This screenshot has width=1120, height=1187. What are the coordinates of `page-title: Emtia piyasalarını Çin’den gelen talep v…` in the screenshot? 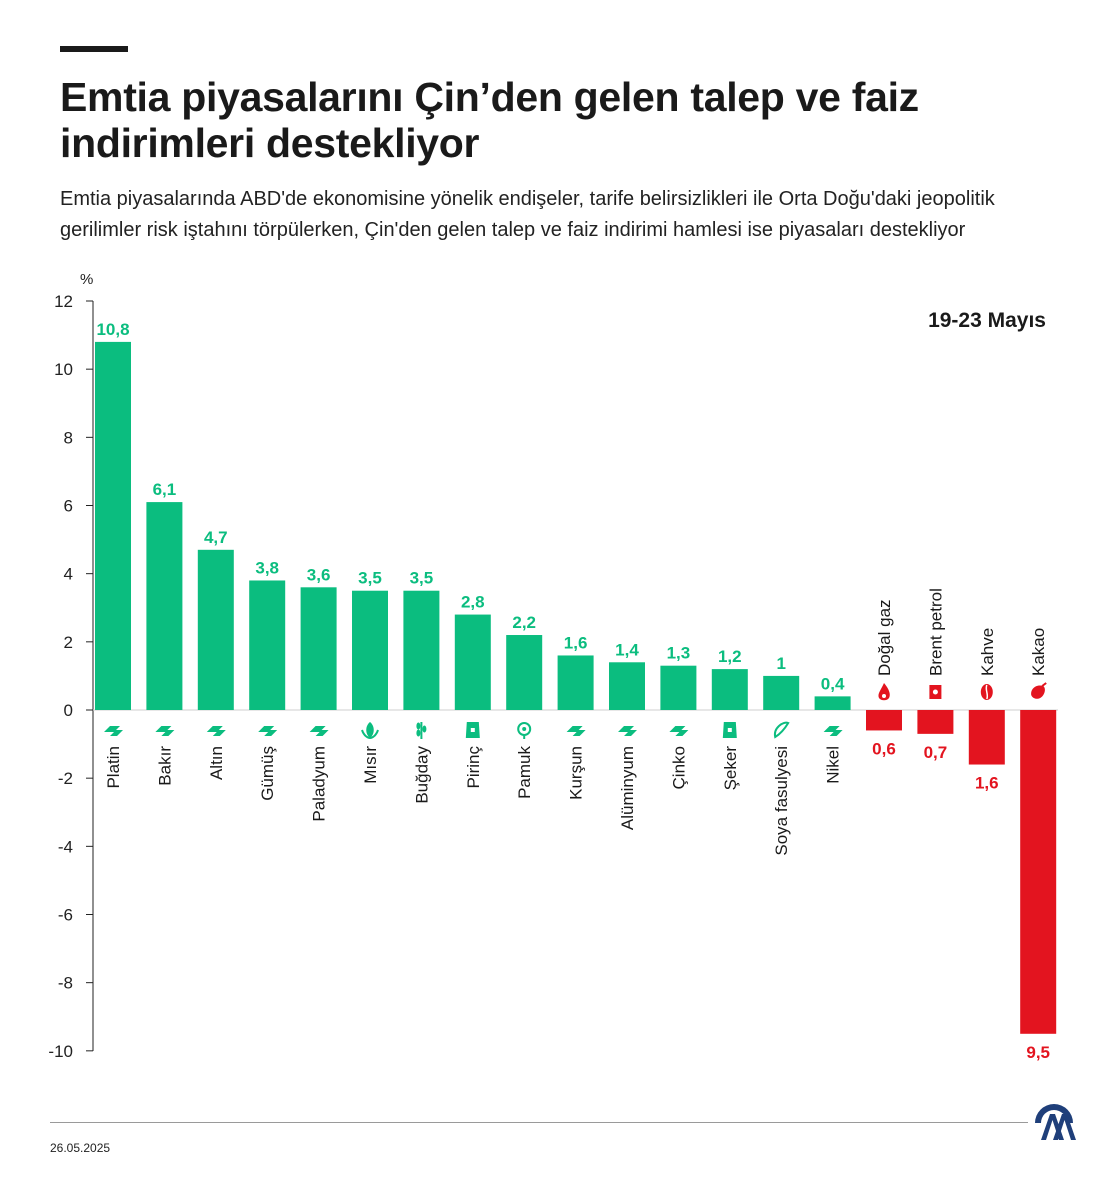 It's located at (489, 120).